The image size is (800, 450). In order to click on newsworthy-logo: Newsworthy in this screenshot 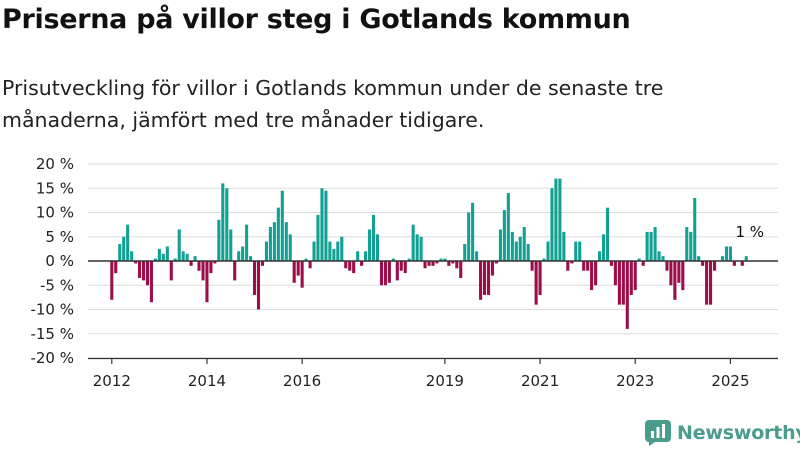, I will do `click(722, 433)`.